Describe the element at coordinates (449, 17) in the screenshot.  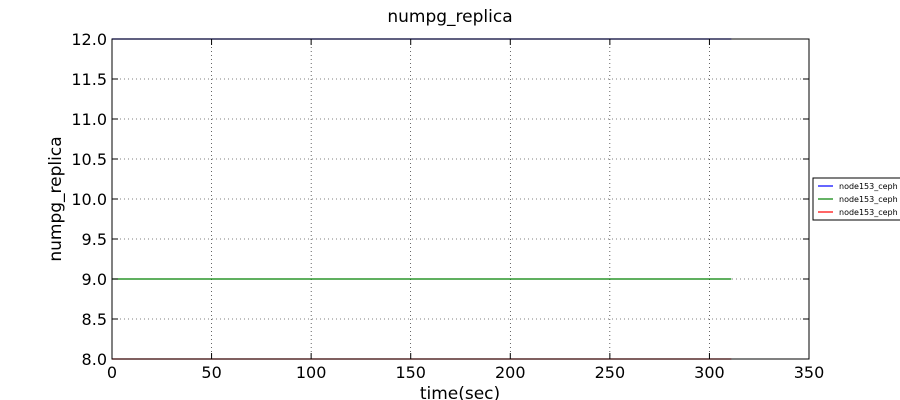
I see `chart-title: numpg_replica` at that location.